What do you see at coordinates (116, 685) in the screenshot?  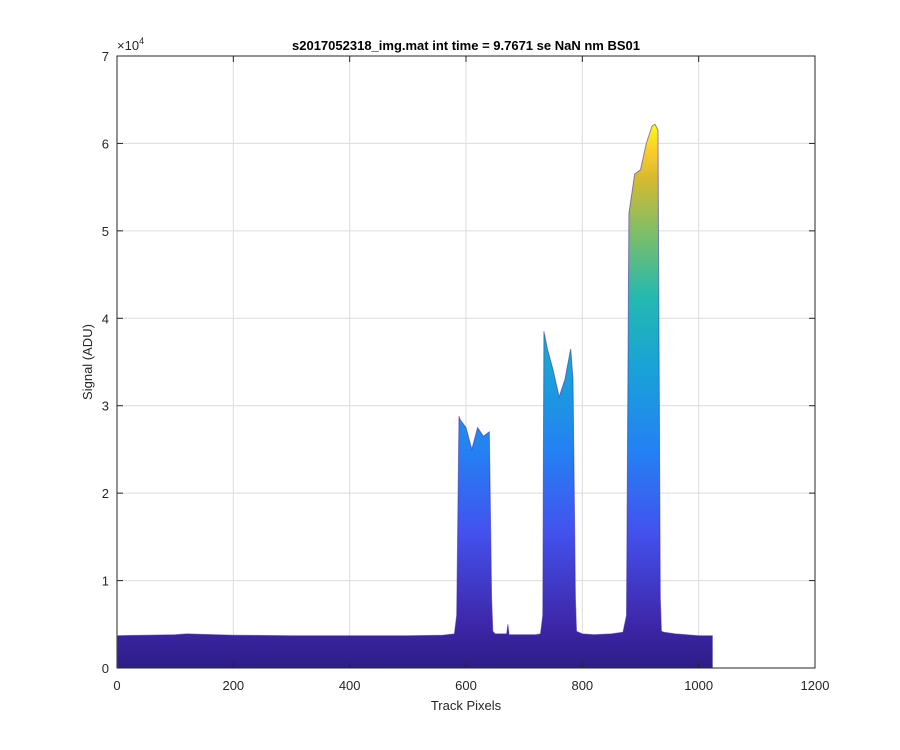 I see `x-tick-label: 0` at bounding box center [116, 685].